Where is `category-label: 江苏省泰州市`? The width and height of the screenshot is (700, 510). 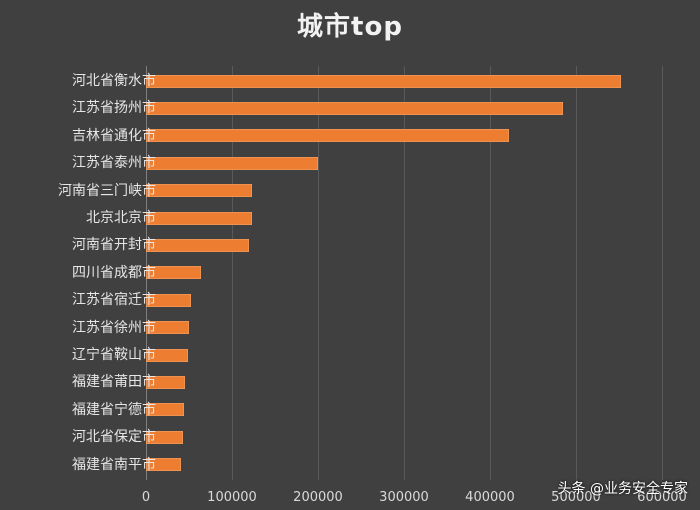 category-label: 江苏省泰州市 is located at coordinates (114, 163).